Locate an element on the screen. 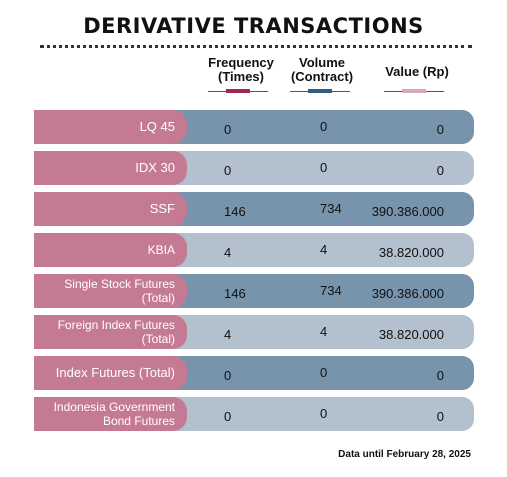  volume-header-line2: (Contract) is located at coordinates (322, 76).